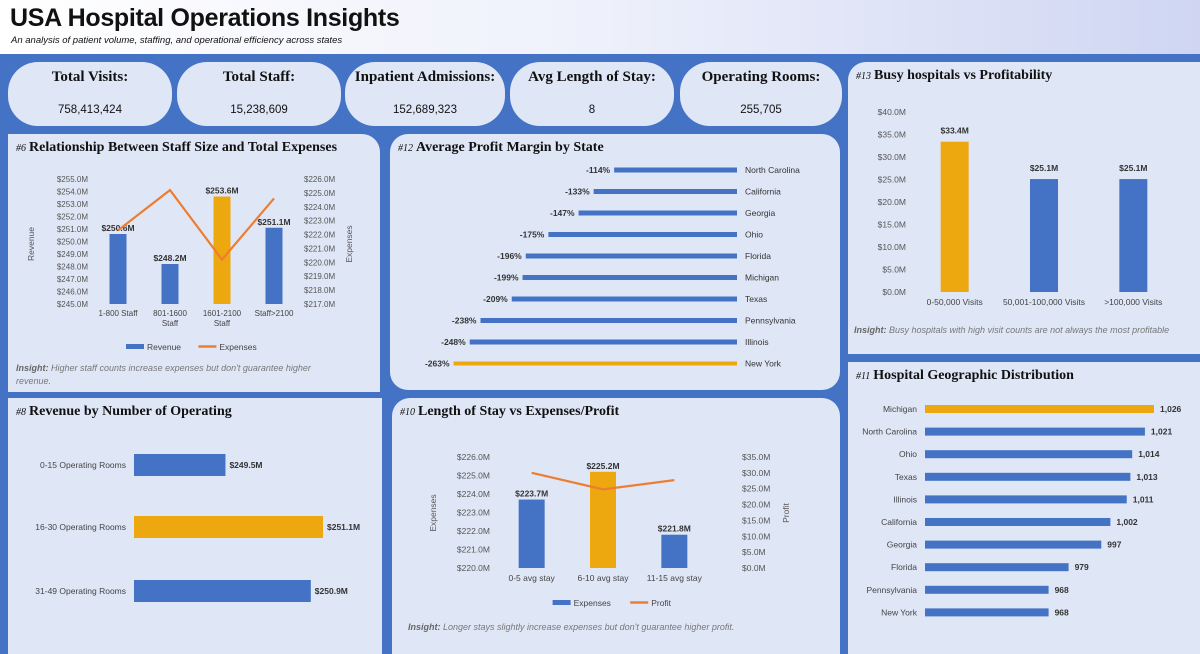 The image size is (1200, 654). I want to click on bar-data-label: -175%, so click(532, 235).